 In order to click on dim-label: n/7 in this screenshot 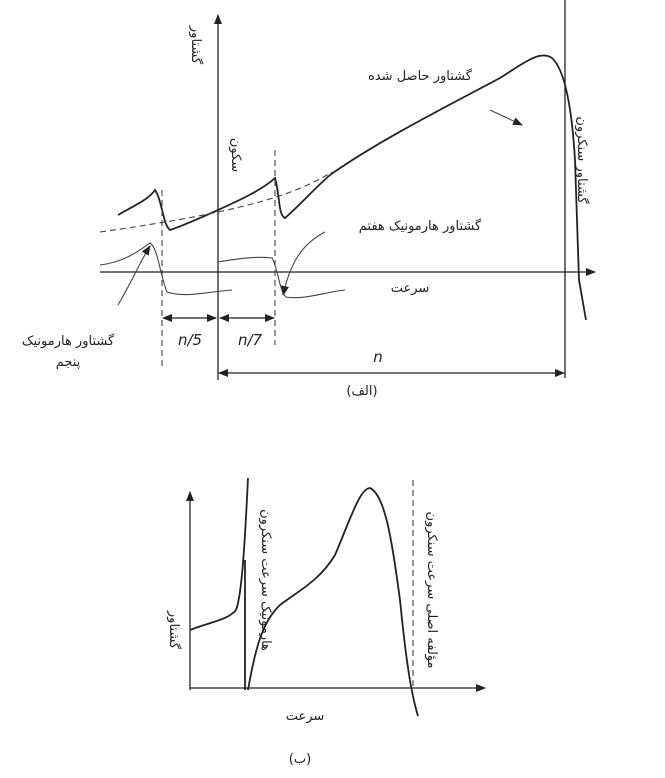, I will do `click(250, 340)`.